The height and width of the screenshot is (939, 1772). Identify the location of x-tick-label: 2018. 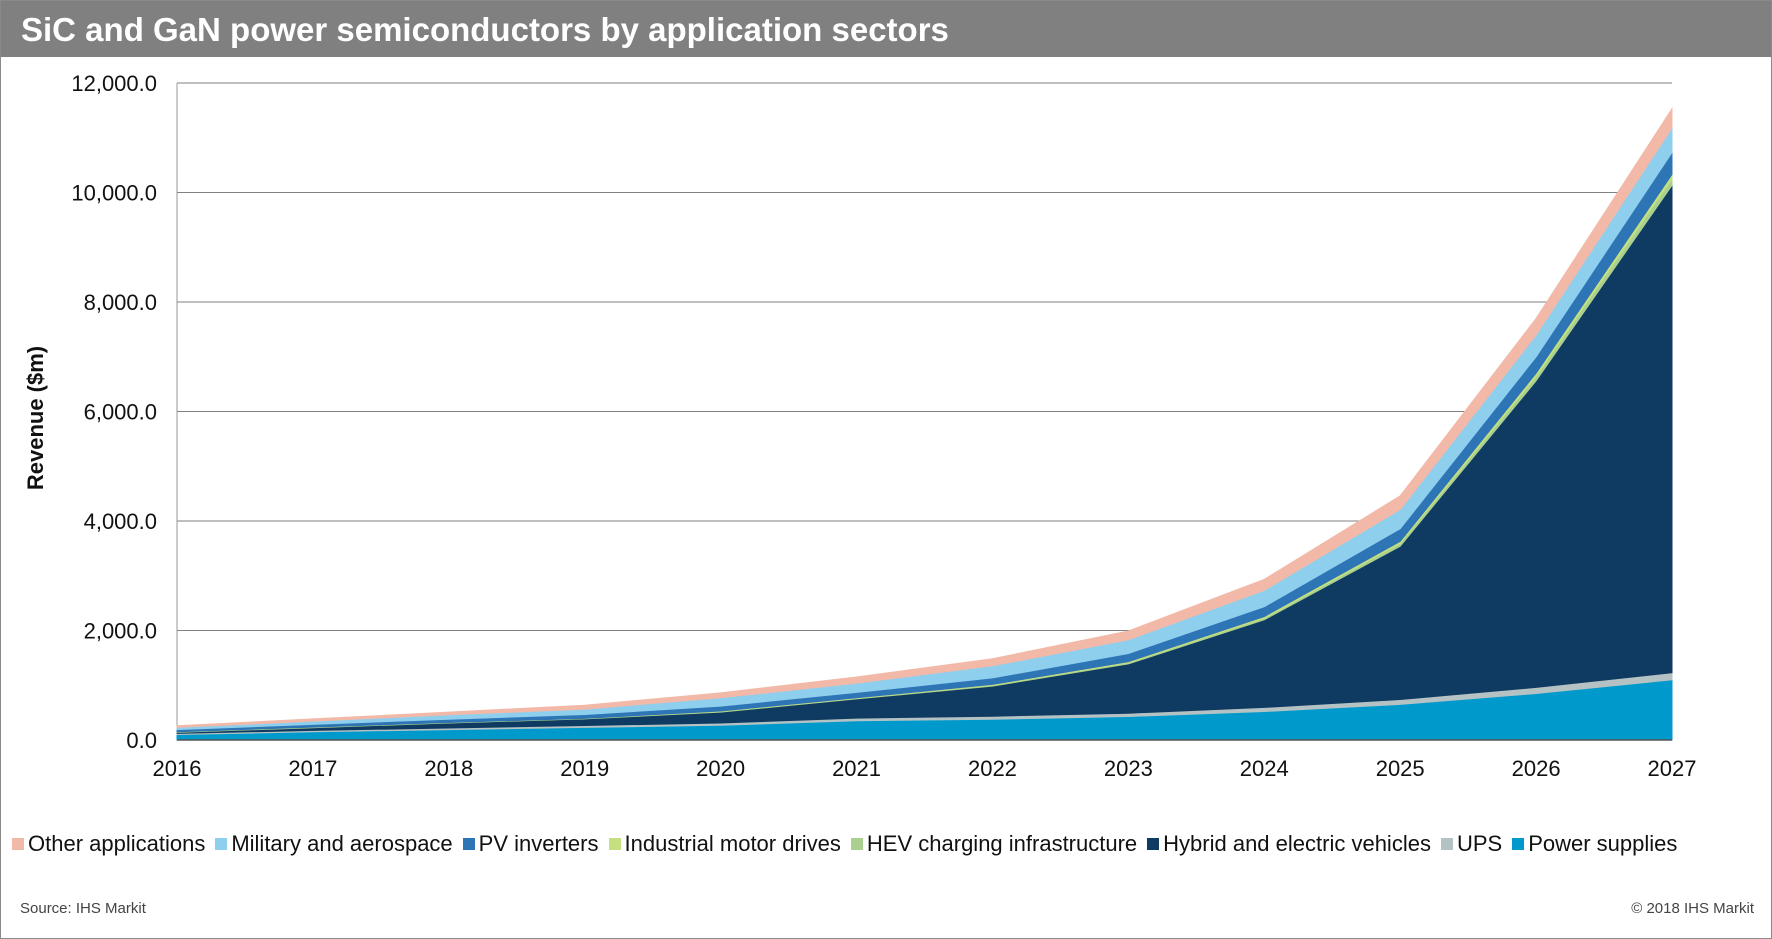
(448, 768).